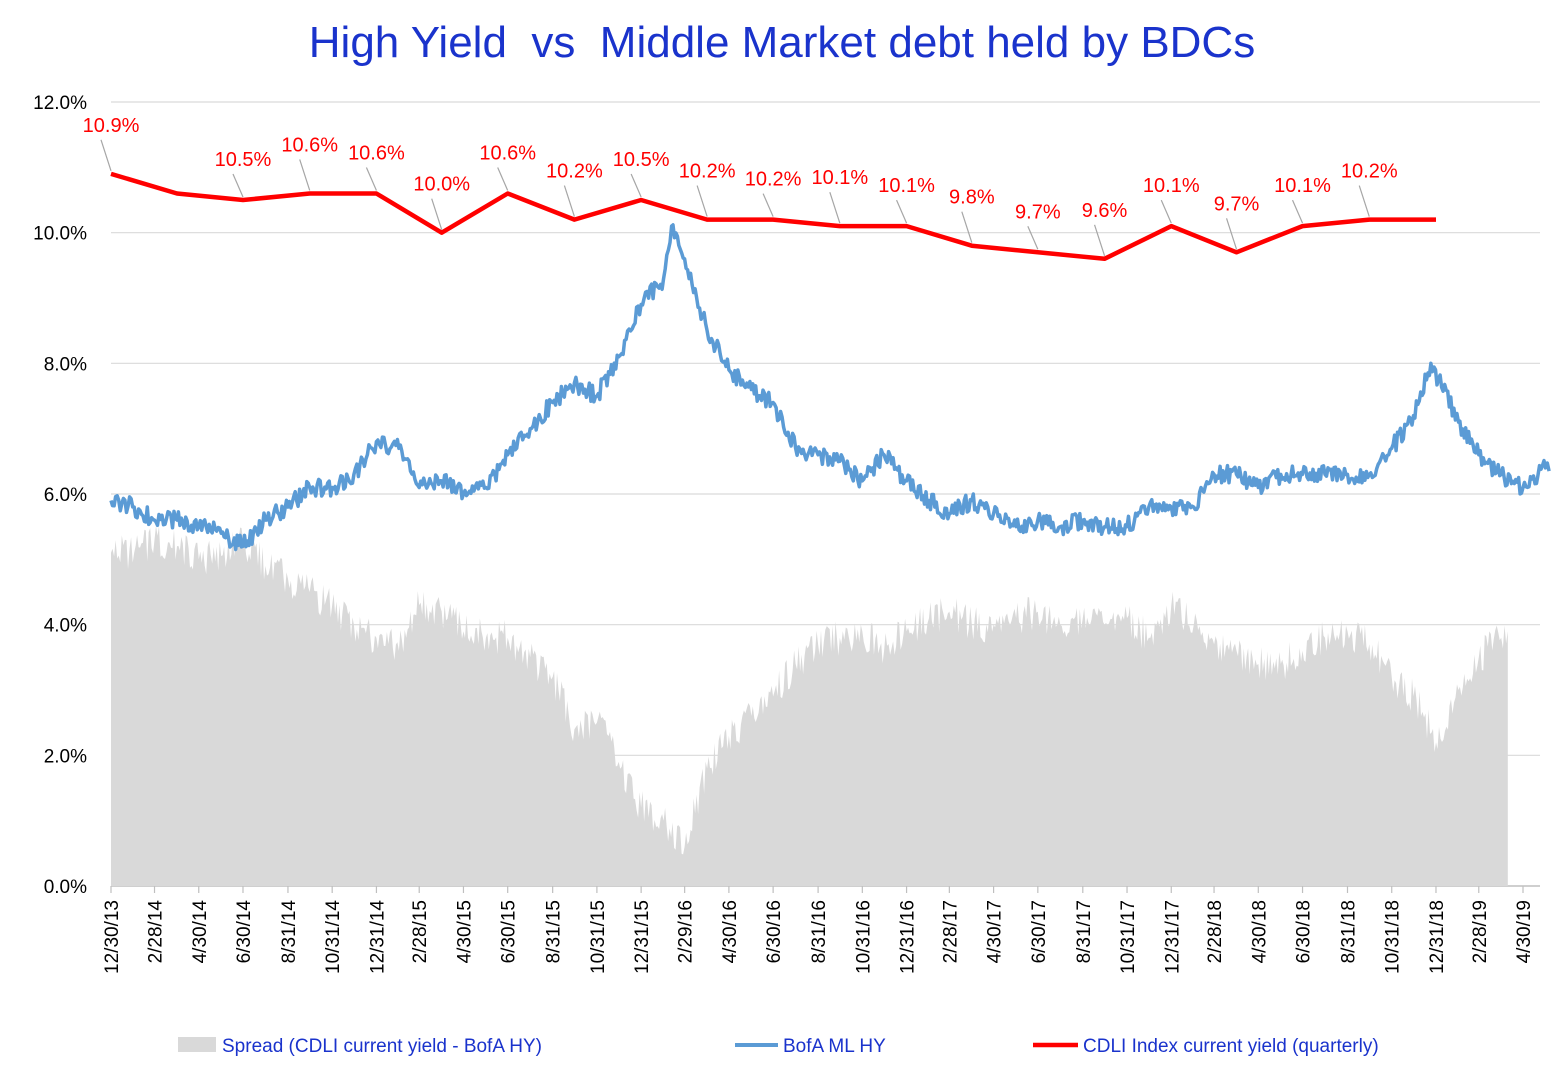 This screenshot has height=1075, width=1564. What do you see at coordinates (774, 931) in the screenshot?
I see `x-tick-label: 6/30/16` at bounding box center [774, 931].